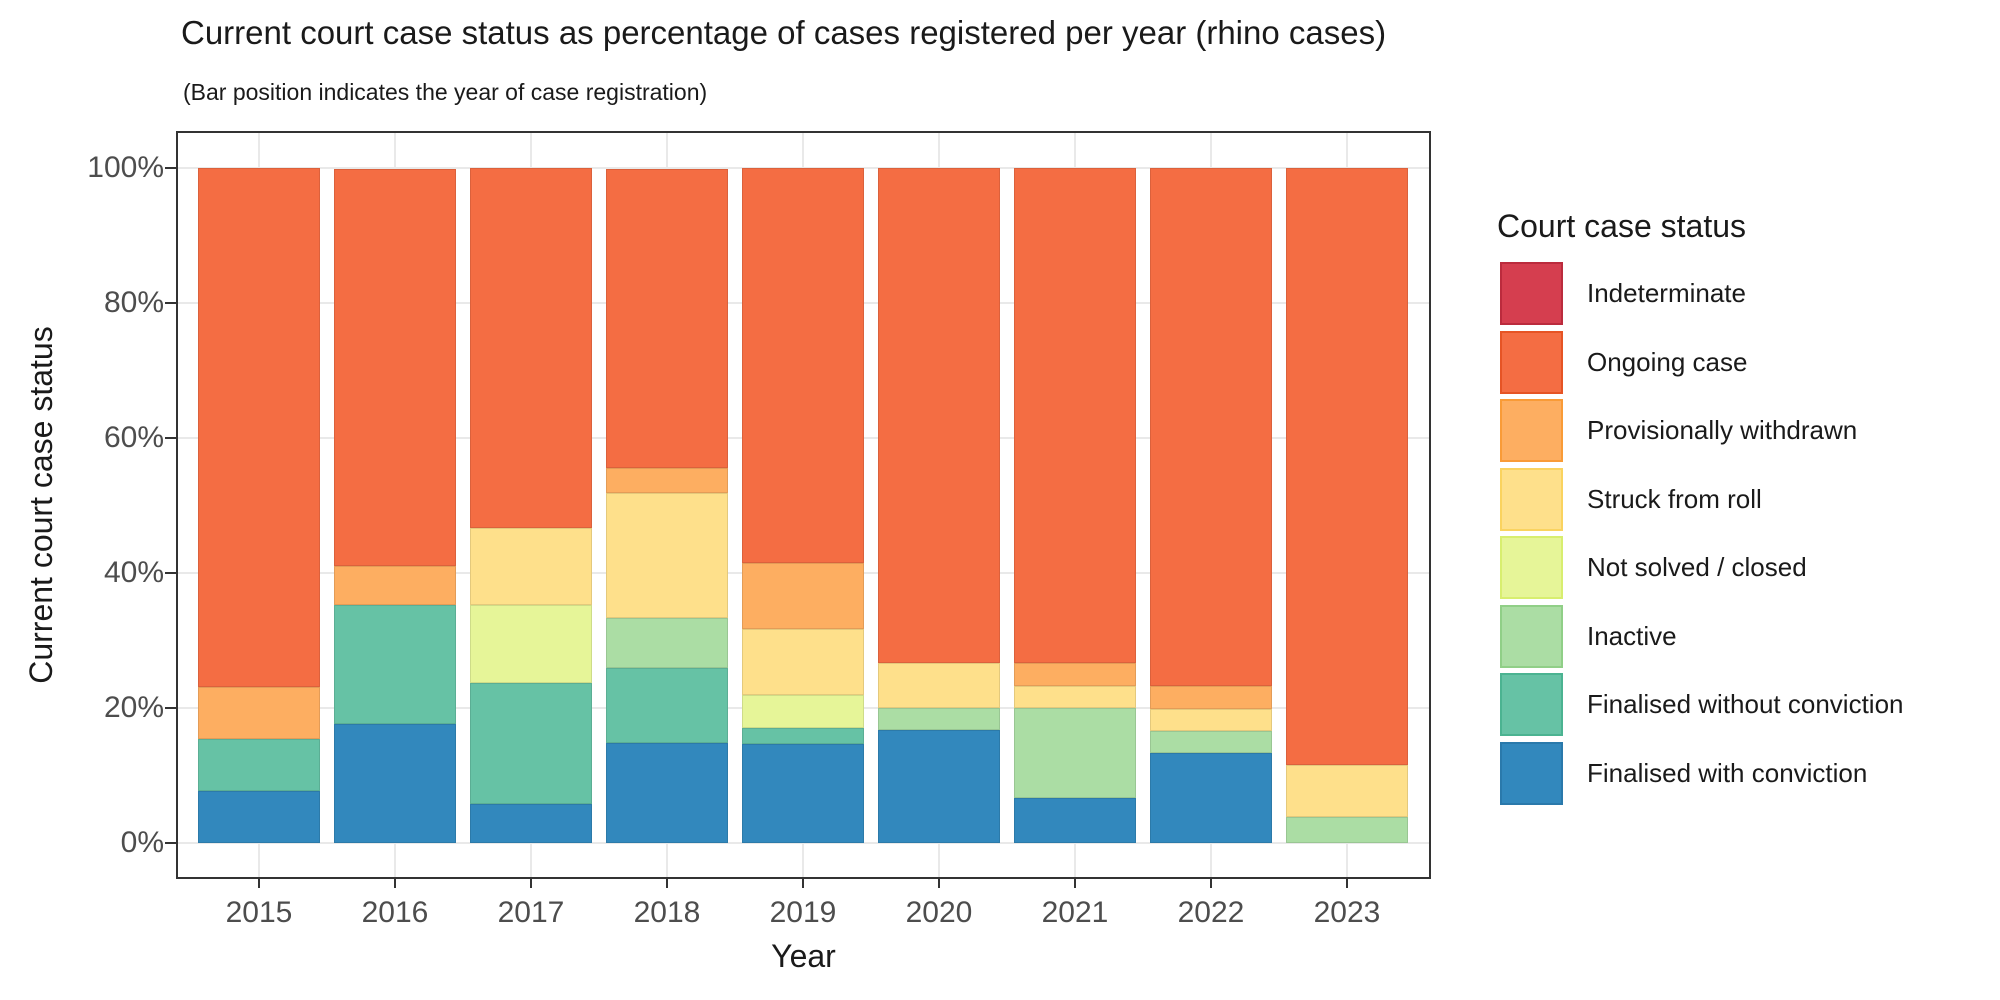 This screenshot has width=2000, height=1000. I want to click on bar-2015, so click(259, 505).